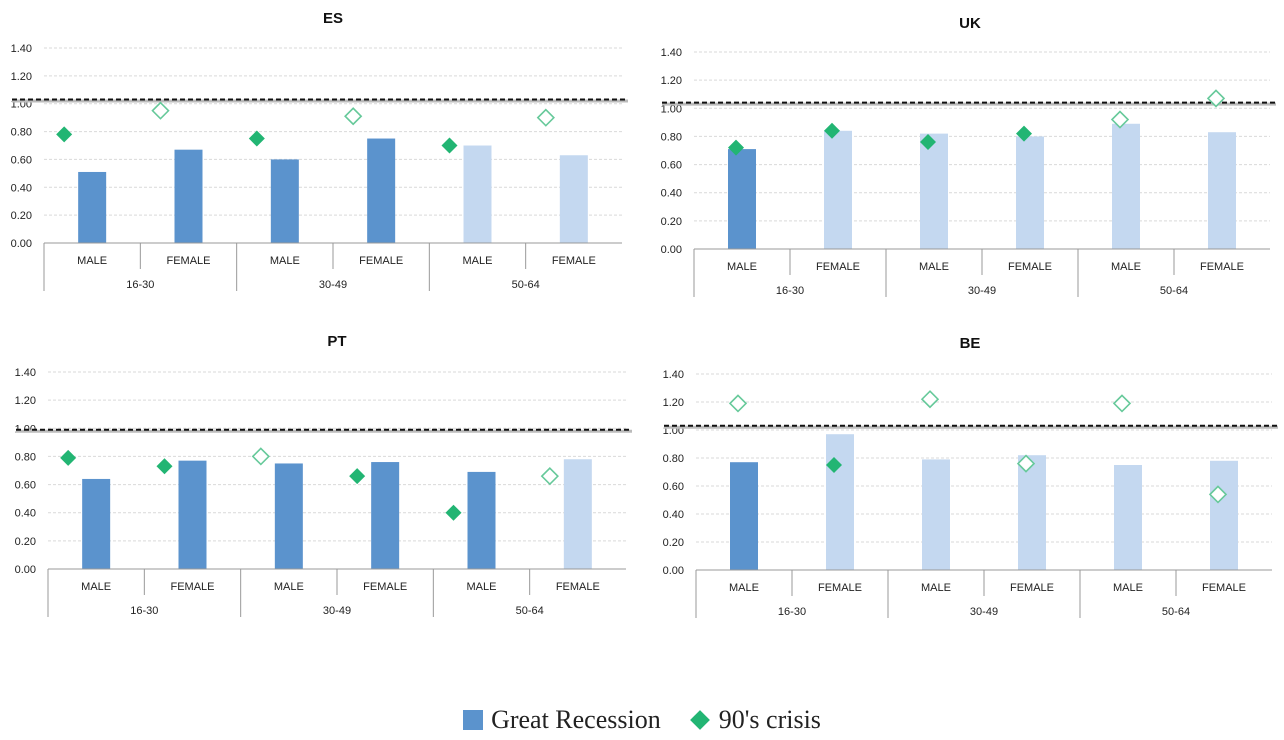 This screenshot has height=740, width=1284. I want to click on legend-diamond-swatch, so click(699, 720).